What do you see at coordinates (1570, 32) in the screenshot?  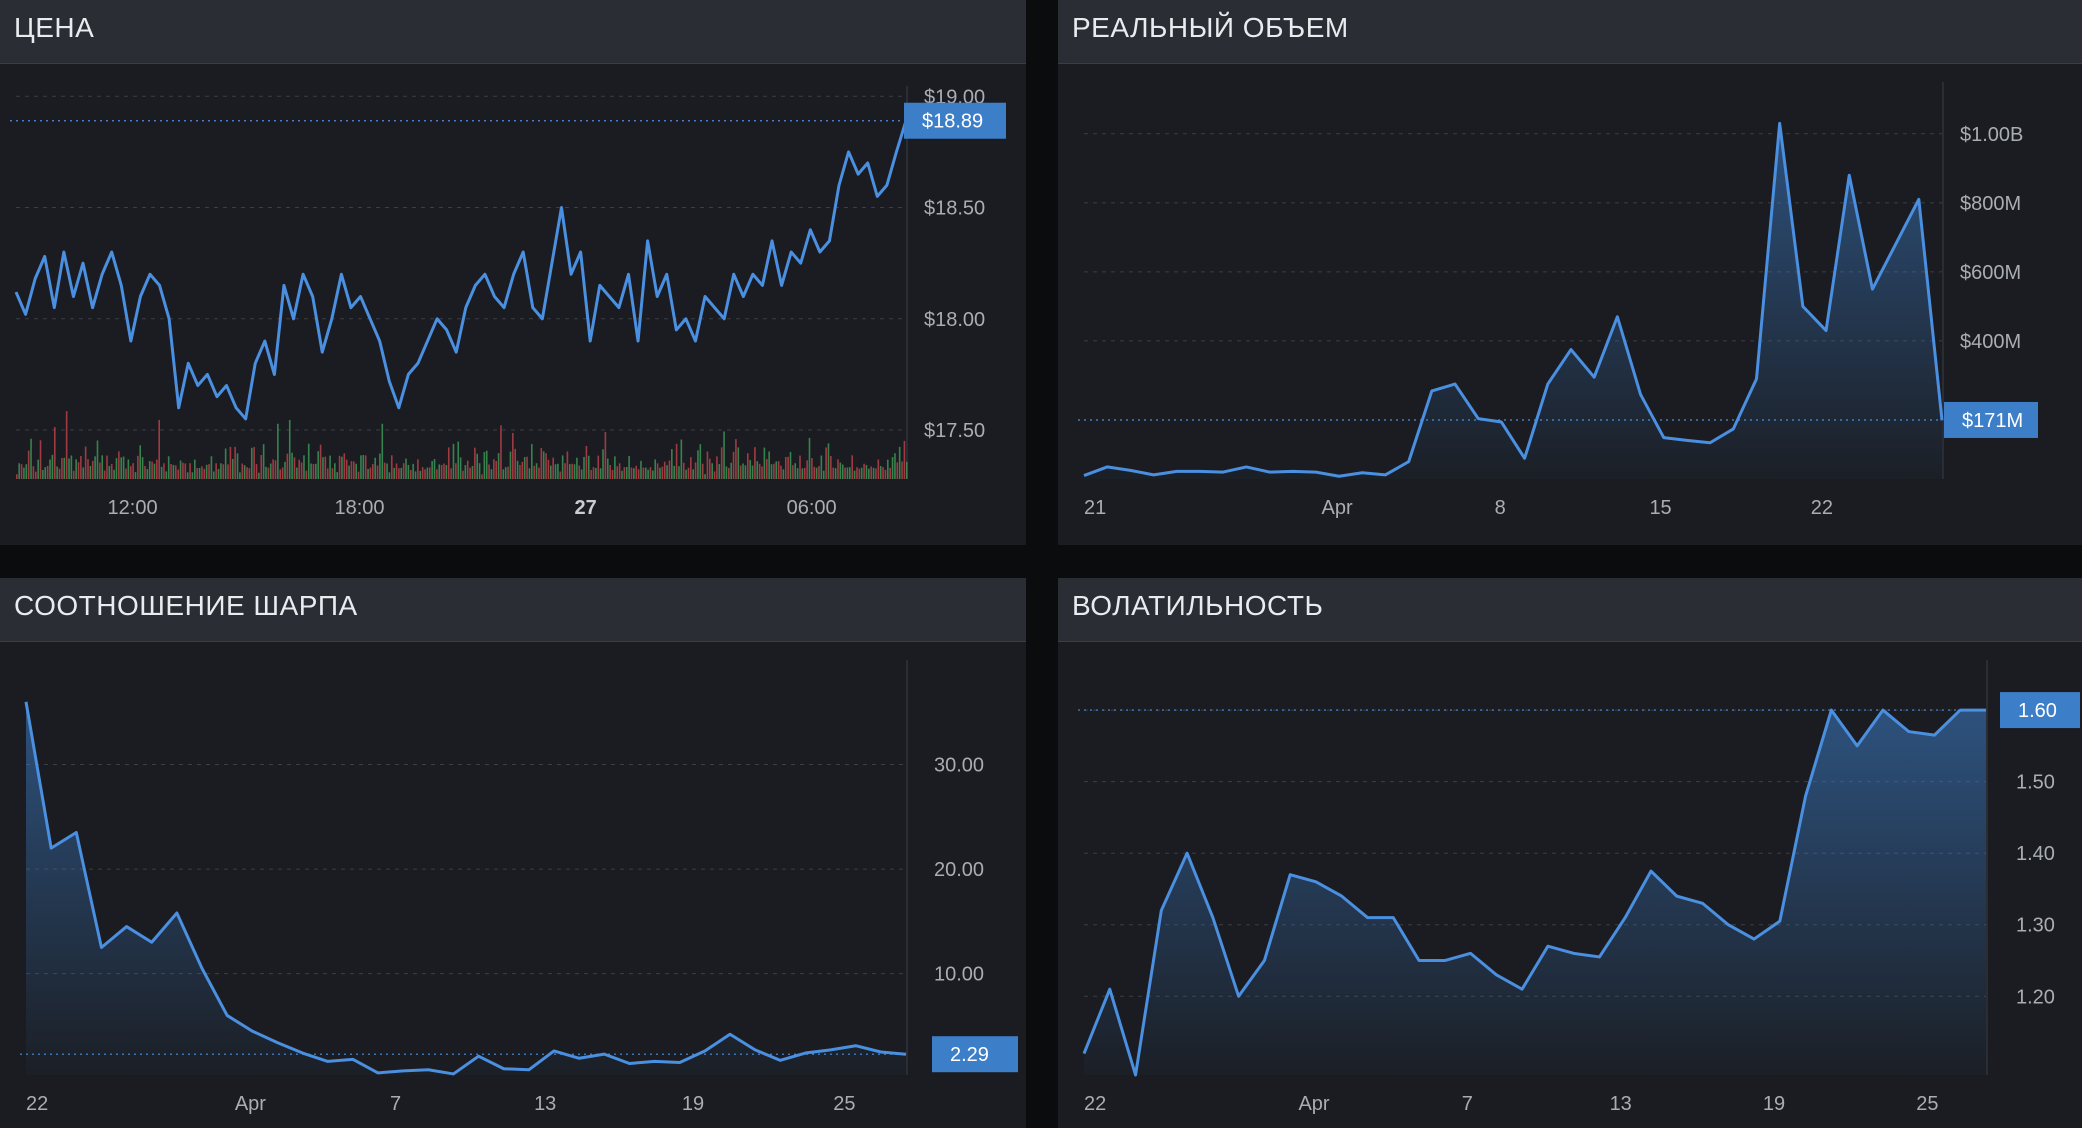 I see `volume-panel-header: РЕАЛЬНЫЙ ОБЪЕМ` at bounding box center [1570, 32].